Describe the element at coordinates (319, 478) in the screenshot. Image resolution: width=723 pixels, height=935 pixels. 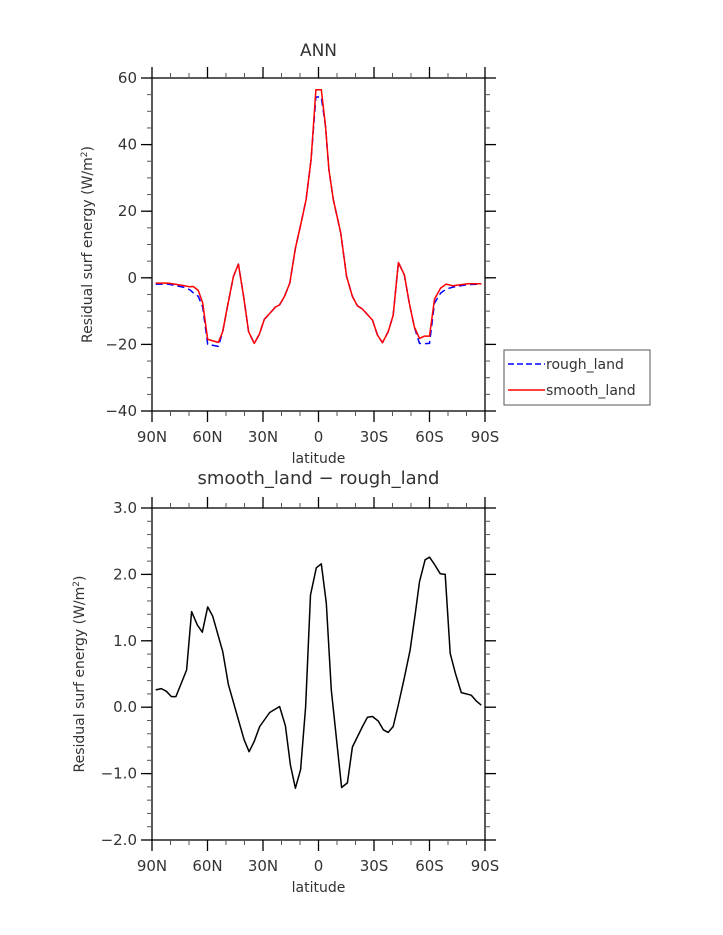
I see `chart-title: smooth_land − rough_land` at that location.